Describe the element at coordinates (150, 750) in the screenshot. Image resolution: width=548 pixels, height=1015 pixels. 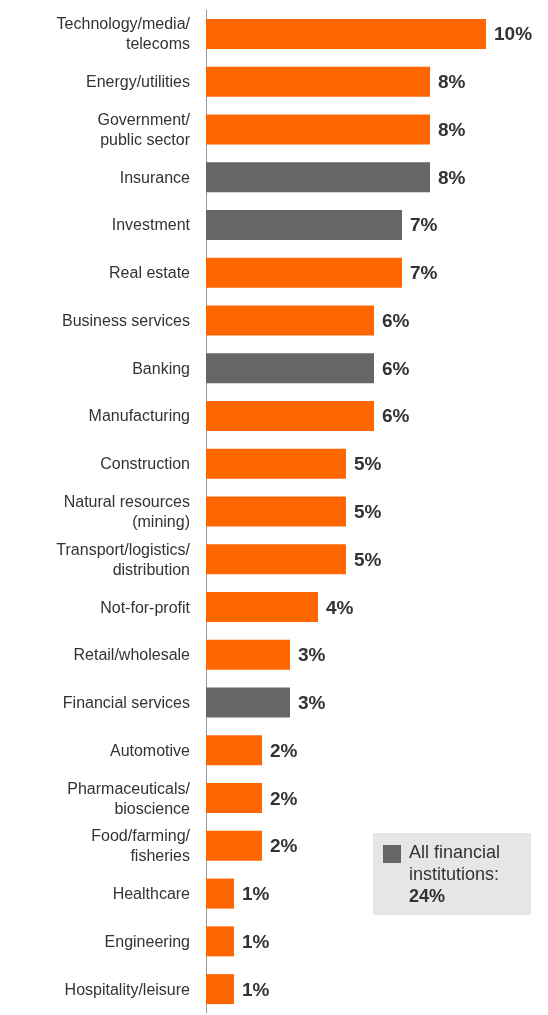
I see `y-tick-label: Automotive` at that location.